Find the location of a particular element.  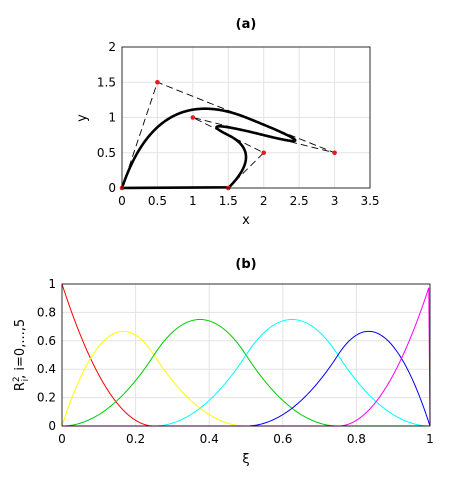

panel-b-y-tick-label: 1 is located at coordinates (52, 284).